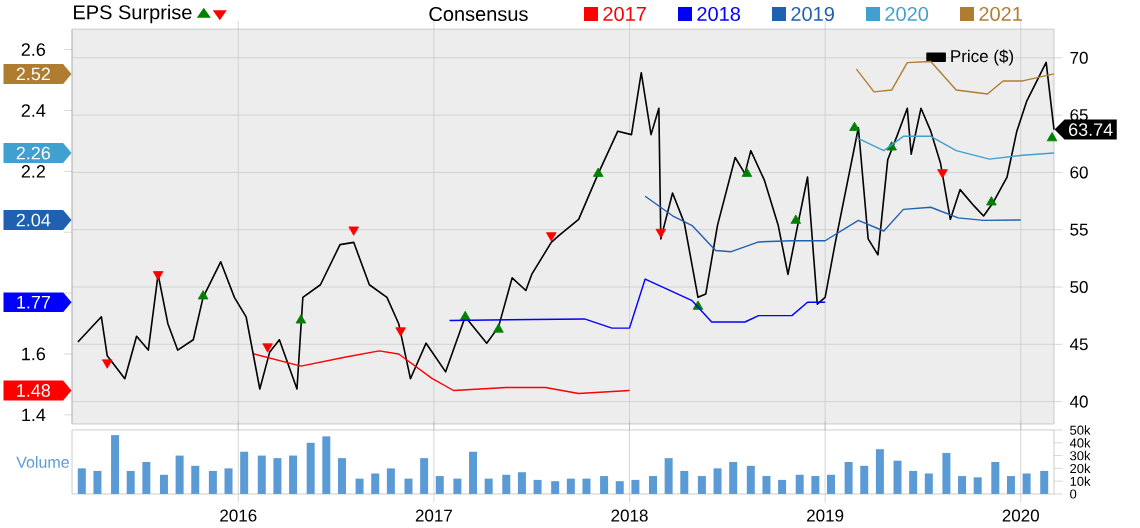 The width and height of the screenshot is (1140, 528). I want to click on x-tick-label: 2020, so click(1020, 515).